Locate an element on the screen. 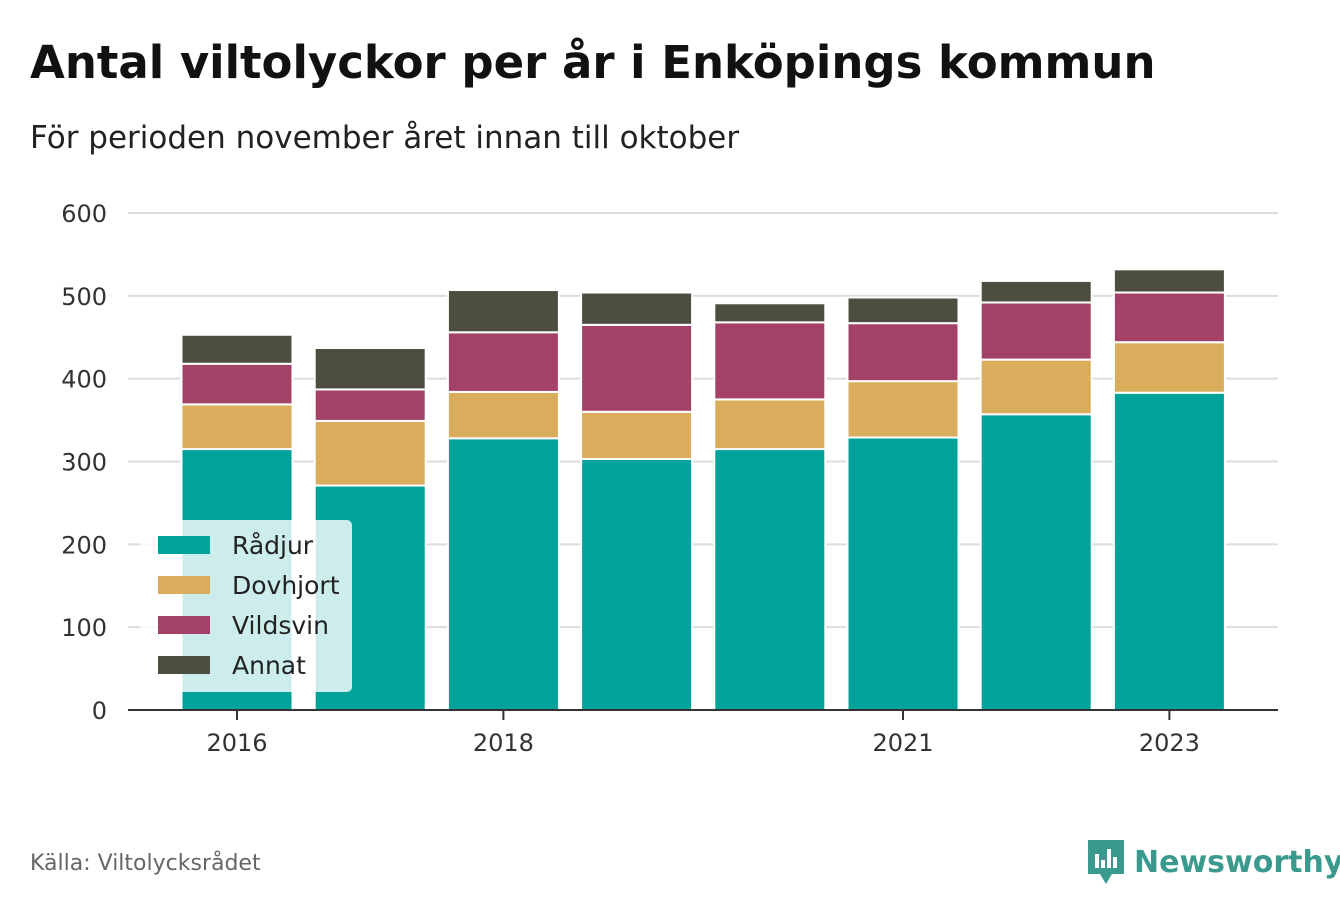 Image resolution: width=1340 pixels, height=913 pixels. y-tick-label: 300 is located at coordinates (84, 463).